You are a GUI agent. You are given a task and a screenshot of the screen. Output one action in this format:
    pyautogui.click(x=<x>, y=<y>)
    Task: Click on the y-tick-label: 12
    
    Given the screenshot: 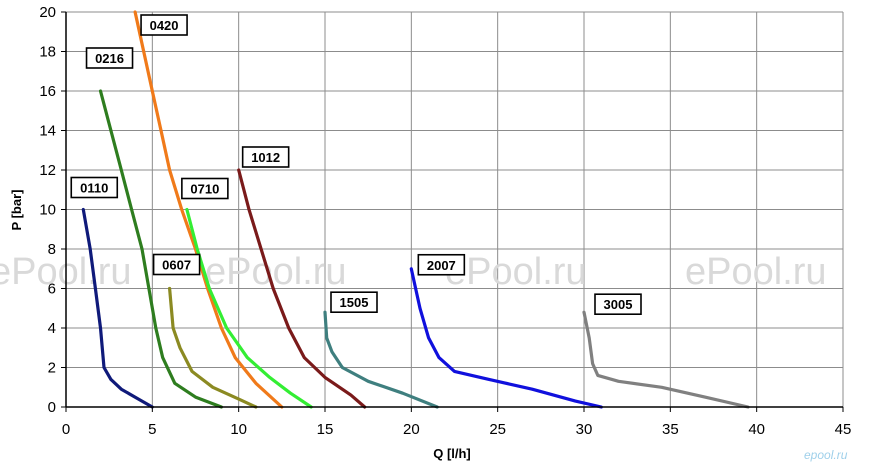 What is the action you would take?
    pyautogui.click(x=47, y=170)
    